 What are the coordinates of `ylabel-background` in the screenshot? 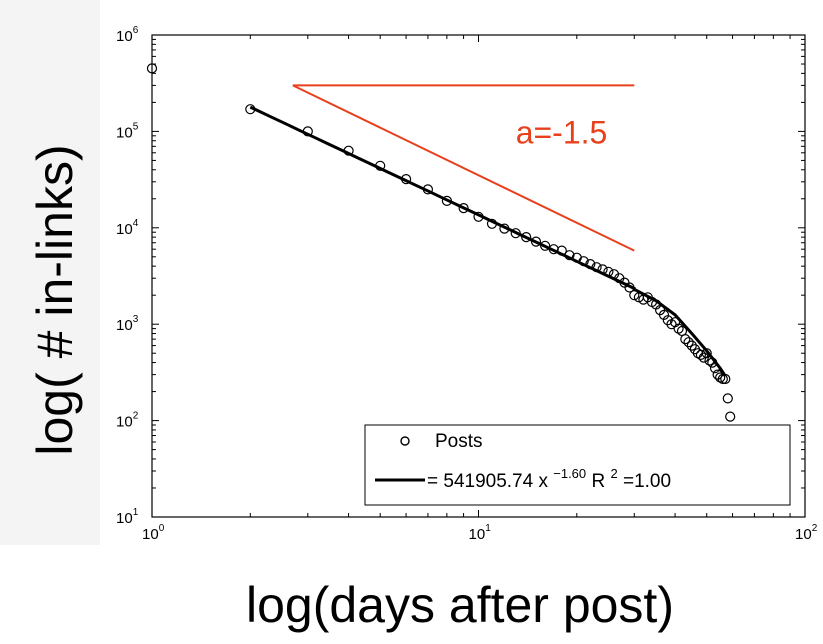 It's located at (50, 272).